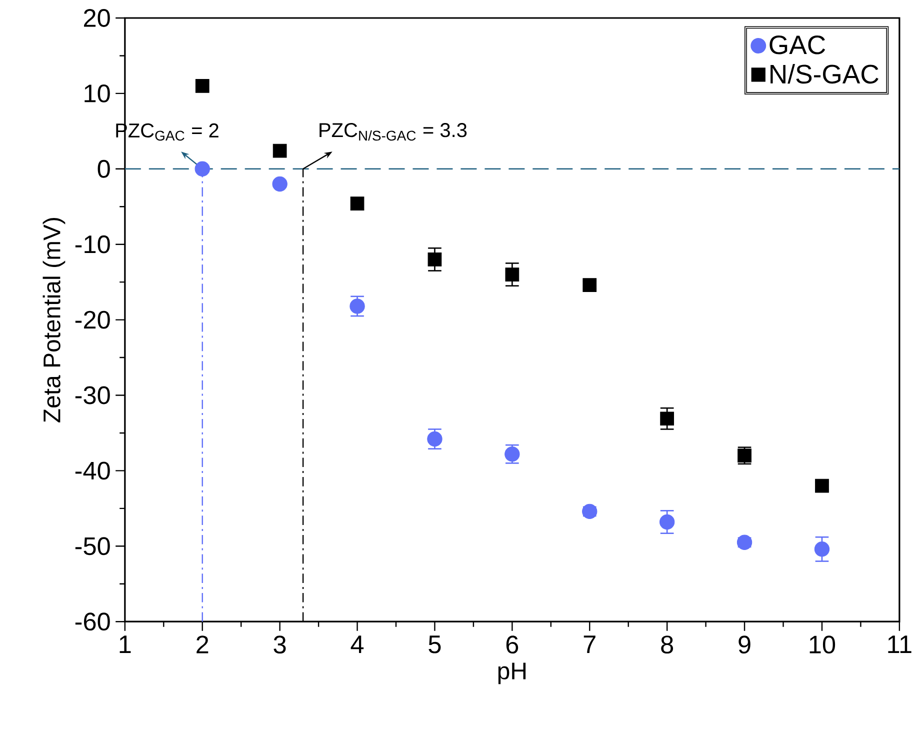 The image size is (917, 738). What do you see at coordinates (92, 546) in the screenshot?
I see `y-tick-label: -50` at bounding box center [92, 546].